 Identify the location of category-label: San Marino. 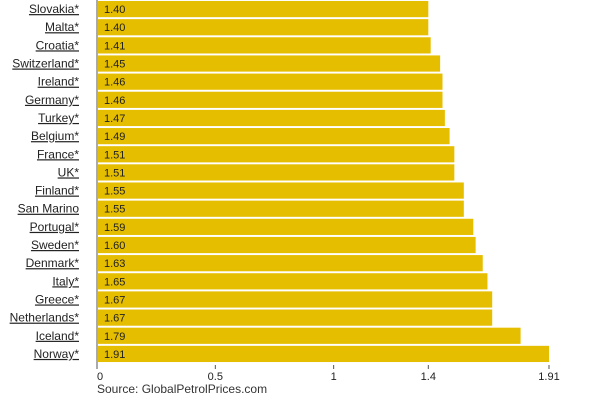
(49, 209).